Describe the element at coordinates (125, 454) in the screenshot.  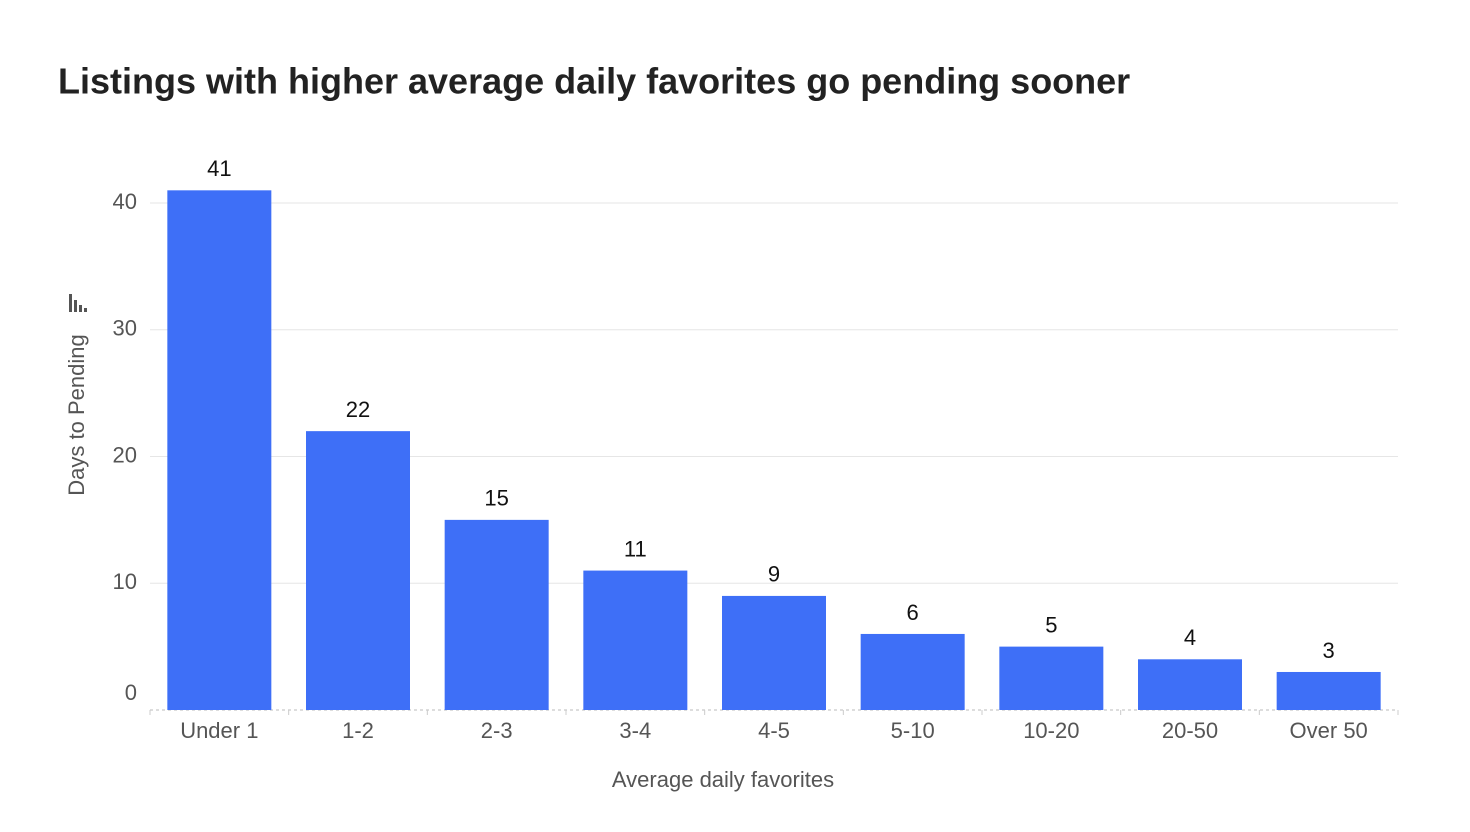
I see `y-tick-label: 20` at that location.